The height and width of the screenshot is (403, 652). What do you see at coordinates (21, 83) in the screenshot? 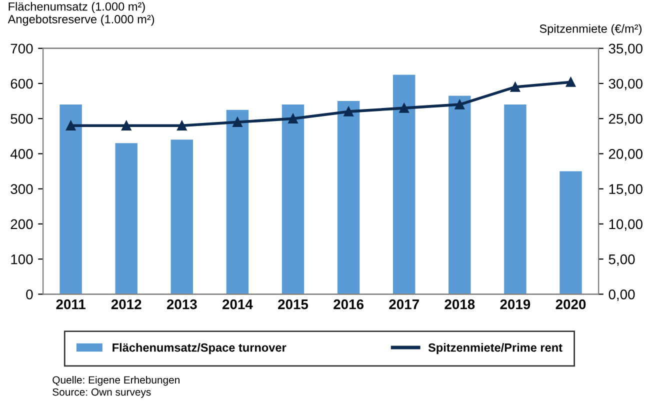
I see `y-tick-label: 600` at bounding box center [21, 83].